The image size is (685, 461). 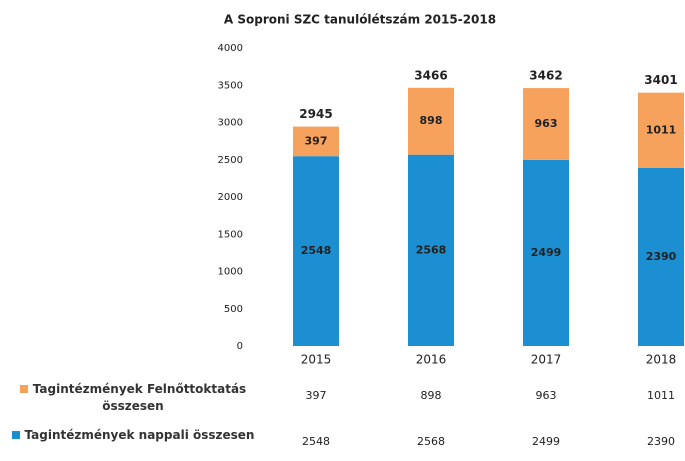 What do you see at coordinates (230, 160) in the screenshot?
I see `y-tick-label: 2500` at bounding box center [230, 160].